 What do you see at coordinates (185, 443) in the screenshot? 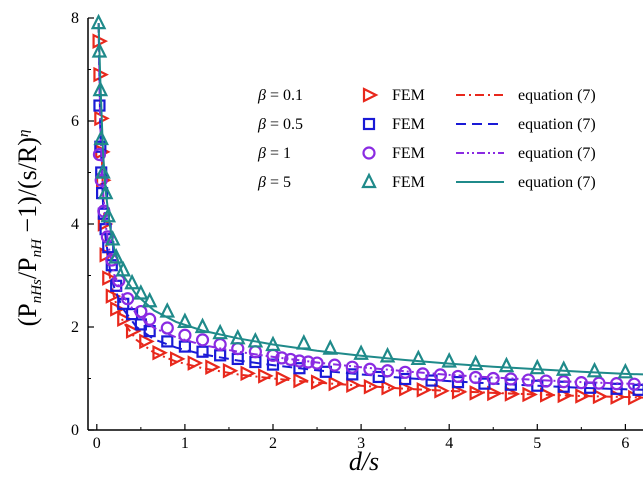
I see `x-tick-label-1: 1` at bounding box center [185, 443].